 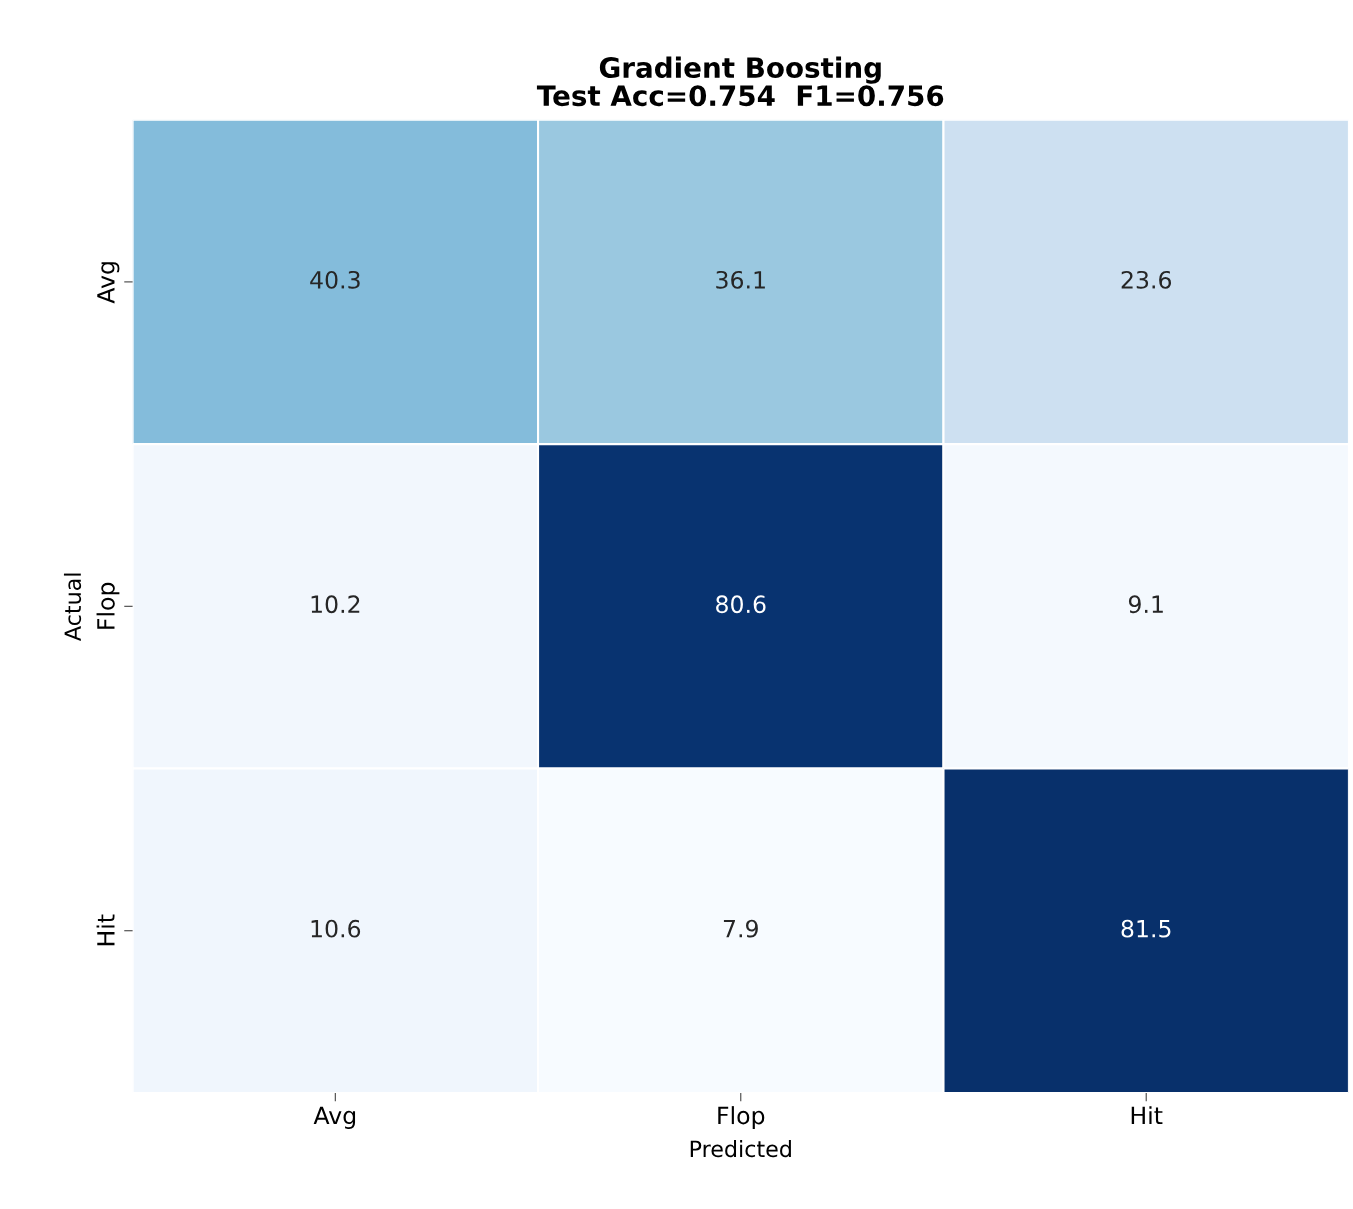 What do you see at coordinates (741, 1117) in the screenshot?
I see `x-tick-label: Flop` at bounding box center [741, 1117].